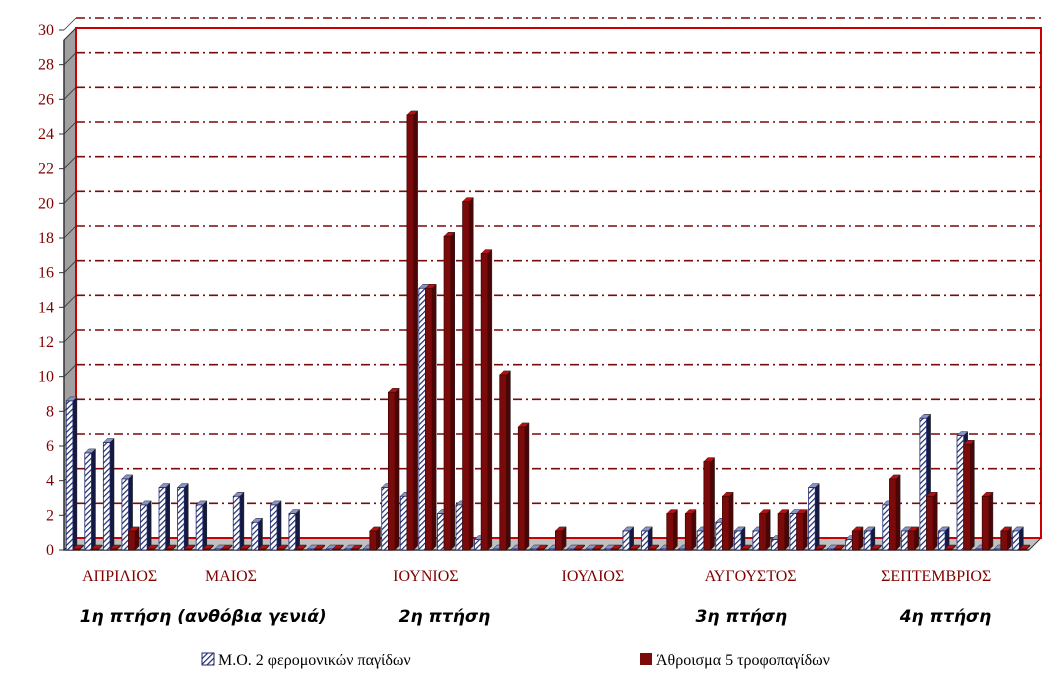  Describe the element at coordinates (46, 238) in the screenshot. I see `y-tick-label: 18` at that location.